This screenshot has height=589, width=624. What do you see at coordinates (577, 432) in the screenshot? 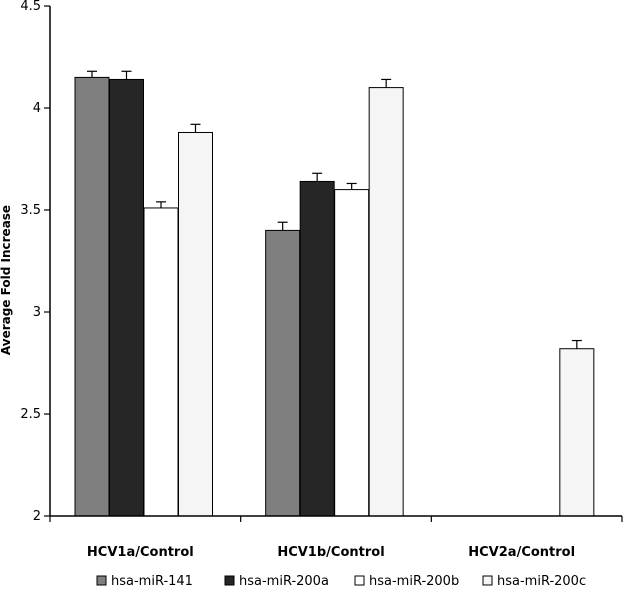
I see `bar-hsa-miR-200c-HCV2a/Control` at bounding box center [577, 432].